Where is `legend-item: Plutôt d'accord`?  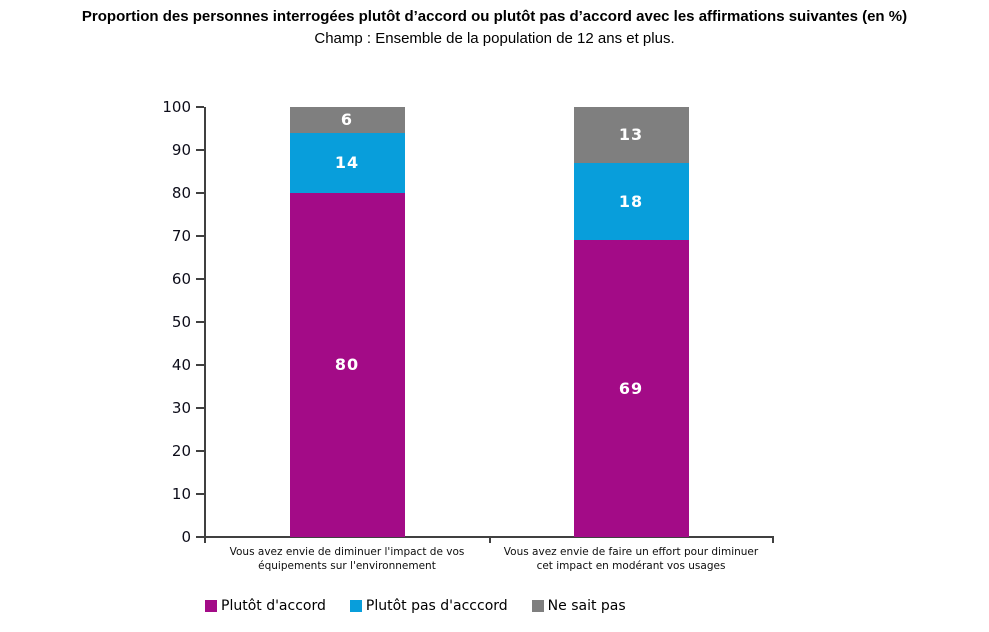
legend-item: Plutôt d'accord is located at coordinates (265, 606).